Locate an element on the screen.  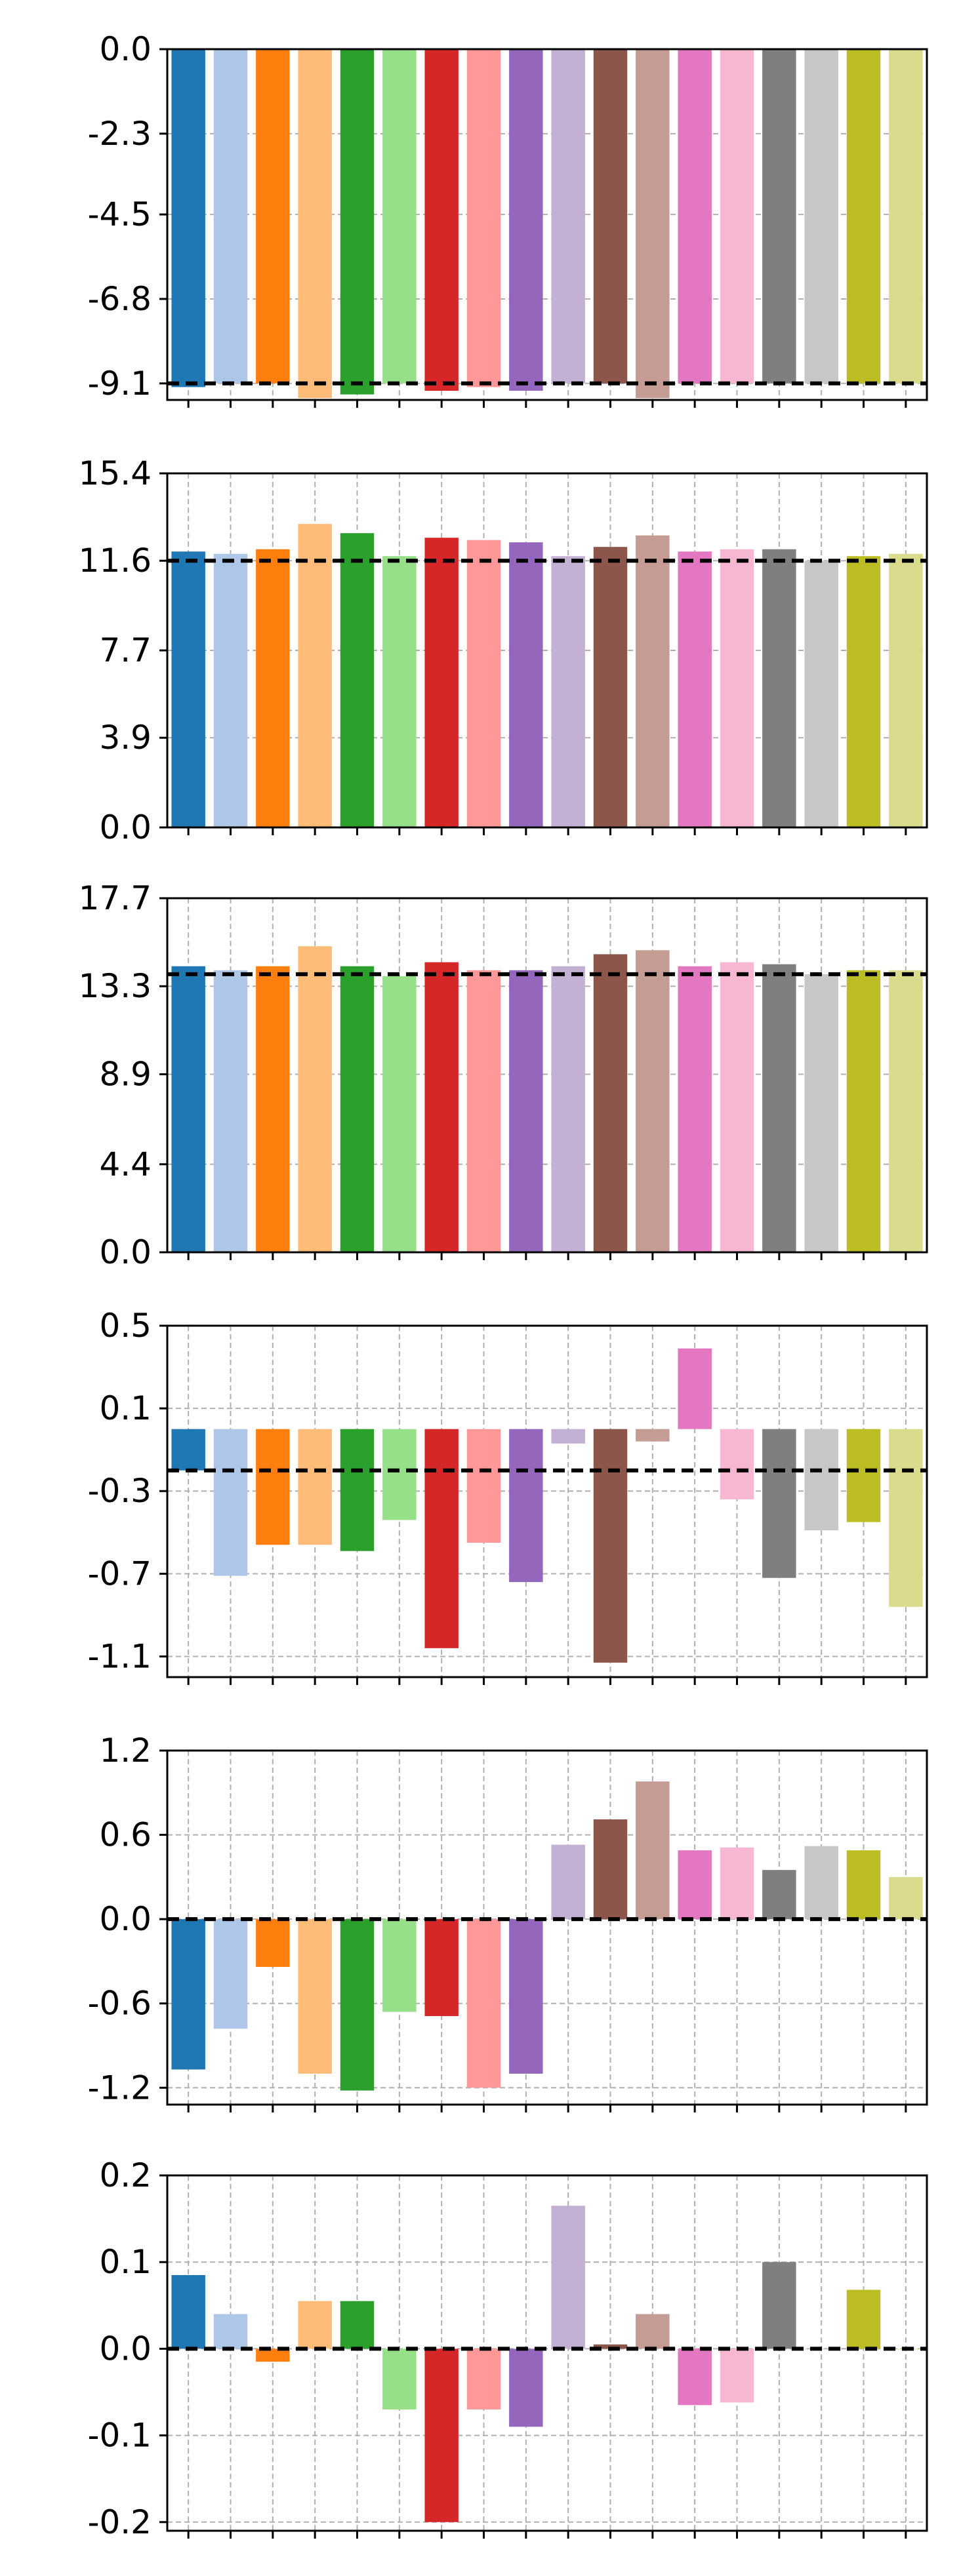
chart-panel-5: 1.2 0.6 0.0 -0.6 -1.2 is located at coordinates (507, 1922).